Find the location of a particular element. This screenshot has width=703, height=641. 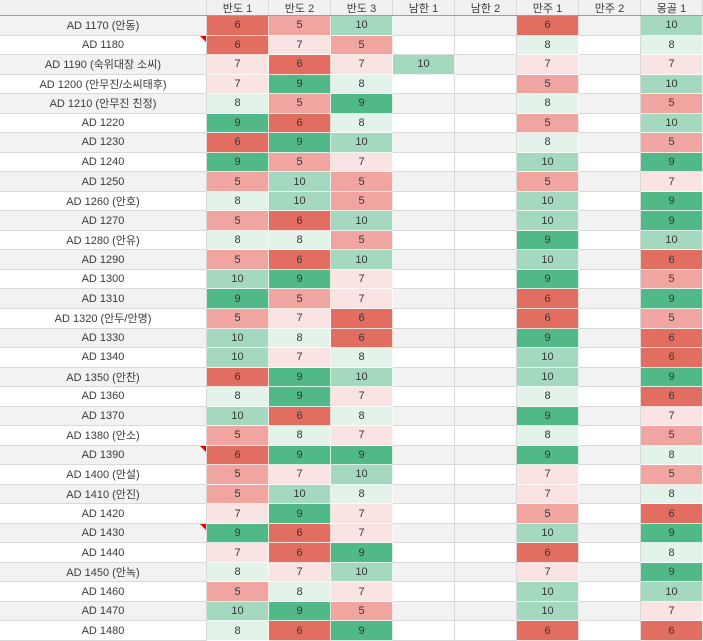

row-label-cell: AD 1480 is located at coordinates (103, 631).